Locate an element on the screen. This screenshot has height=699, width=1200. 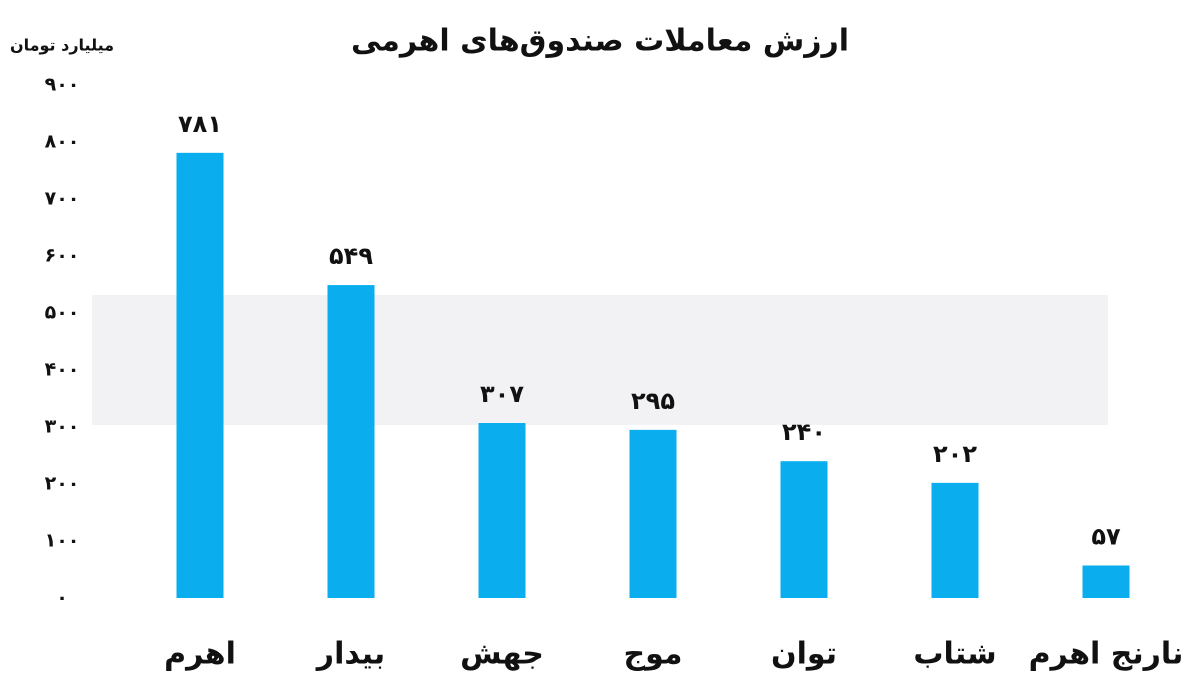
y-tick-label: ۸۰۰ is located at coordinates (62, 142).